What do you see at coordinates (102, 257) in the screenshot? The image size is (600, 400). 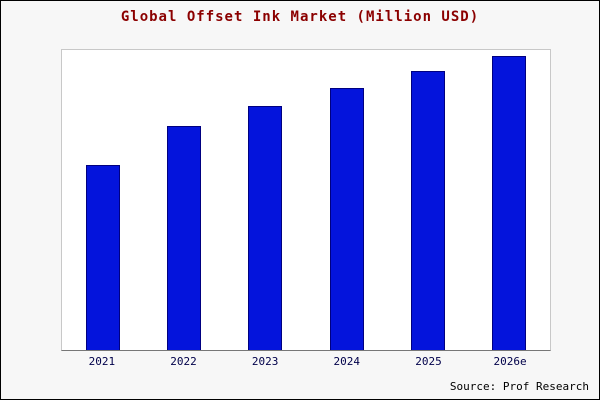 I see `bar-2021` at bounding box center [102, 257].